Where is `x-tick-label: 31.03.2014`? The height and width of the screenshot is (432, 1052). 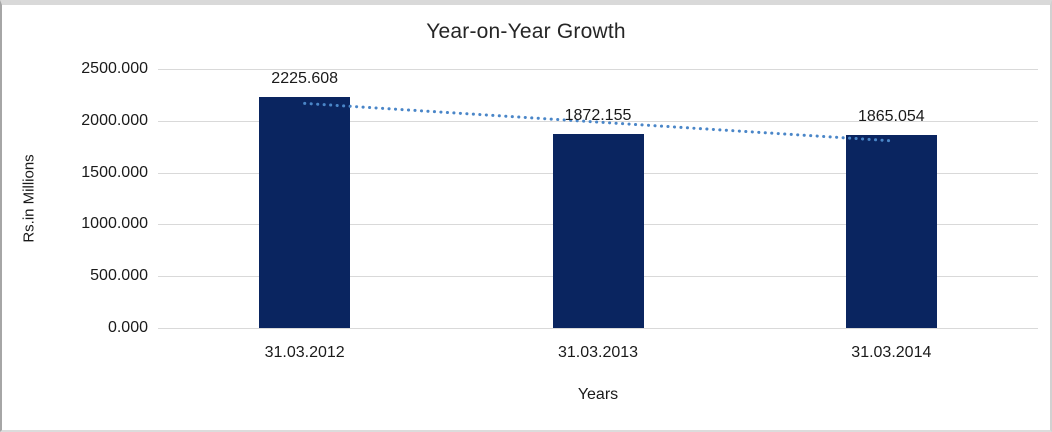
x-tick-label: 31.03.2014 is located at coordinates (891, 352).